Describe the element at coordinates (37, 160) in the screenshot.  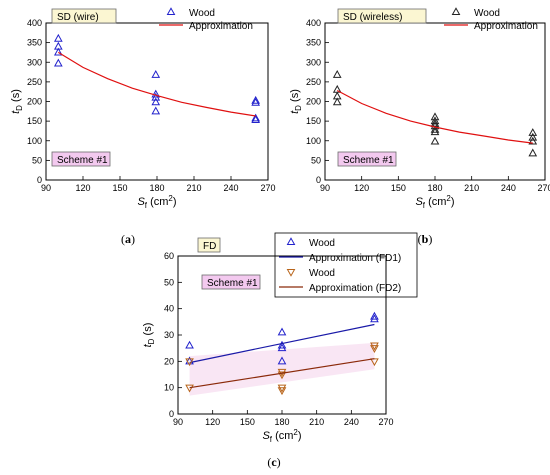
I see `panel-a-y-tick-label-1: 50` at that location.